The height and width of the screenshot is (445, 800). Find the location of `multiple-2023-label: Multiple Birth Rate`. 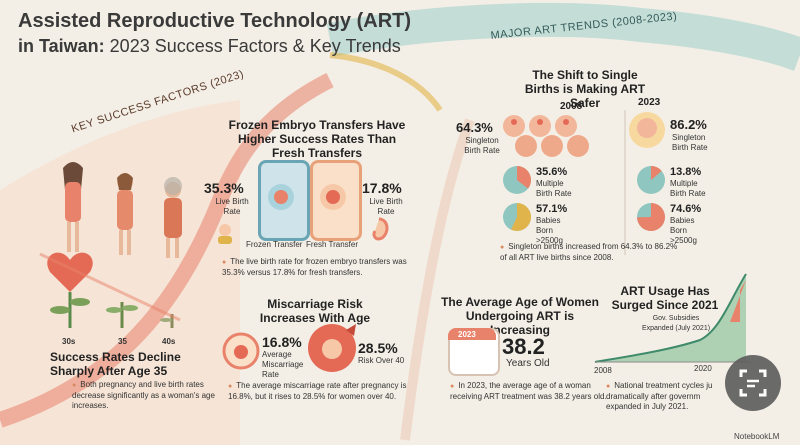

multiple-2023-label: Multiple Birth Rate is located at coordinates (688, 188).